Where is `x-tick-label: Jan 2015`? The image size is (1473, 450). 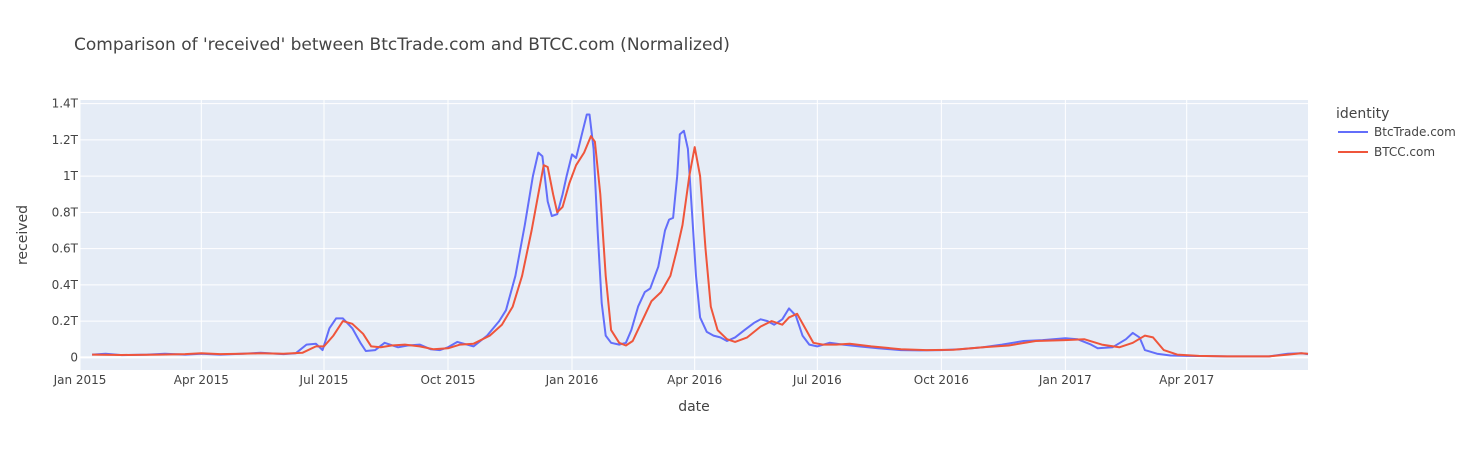
x-tick-label: Jan 2015 is located at coordinates (80, 380).